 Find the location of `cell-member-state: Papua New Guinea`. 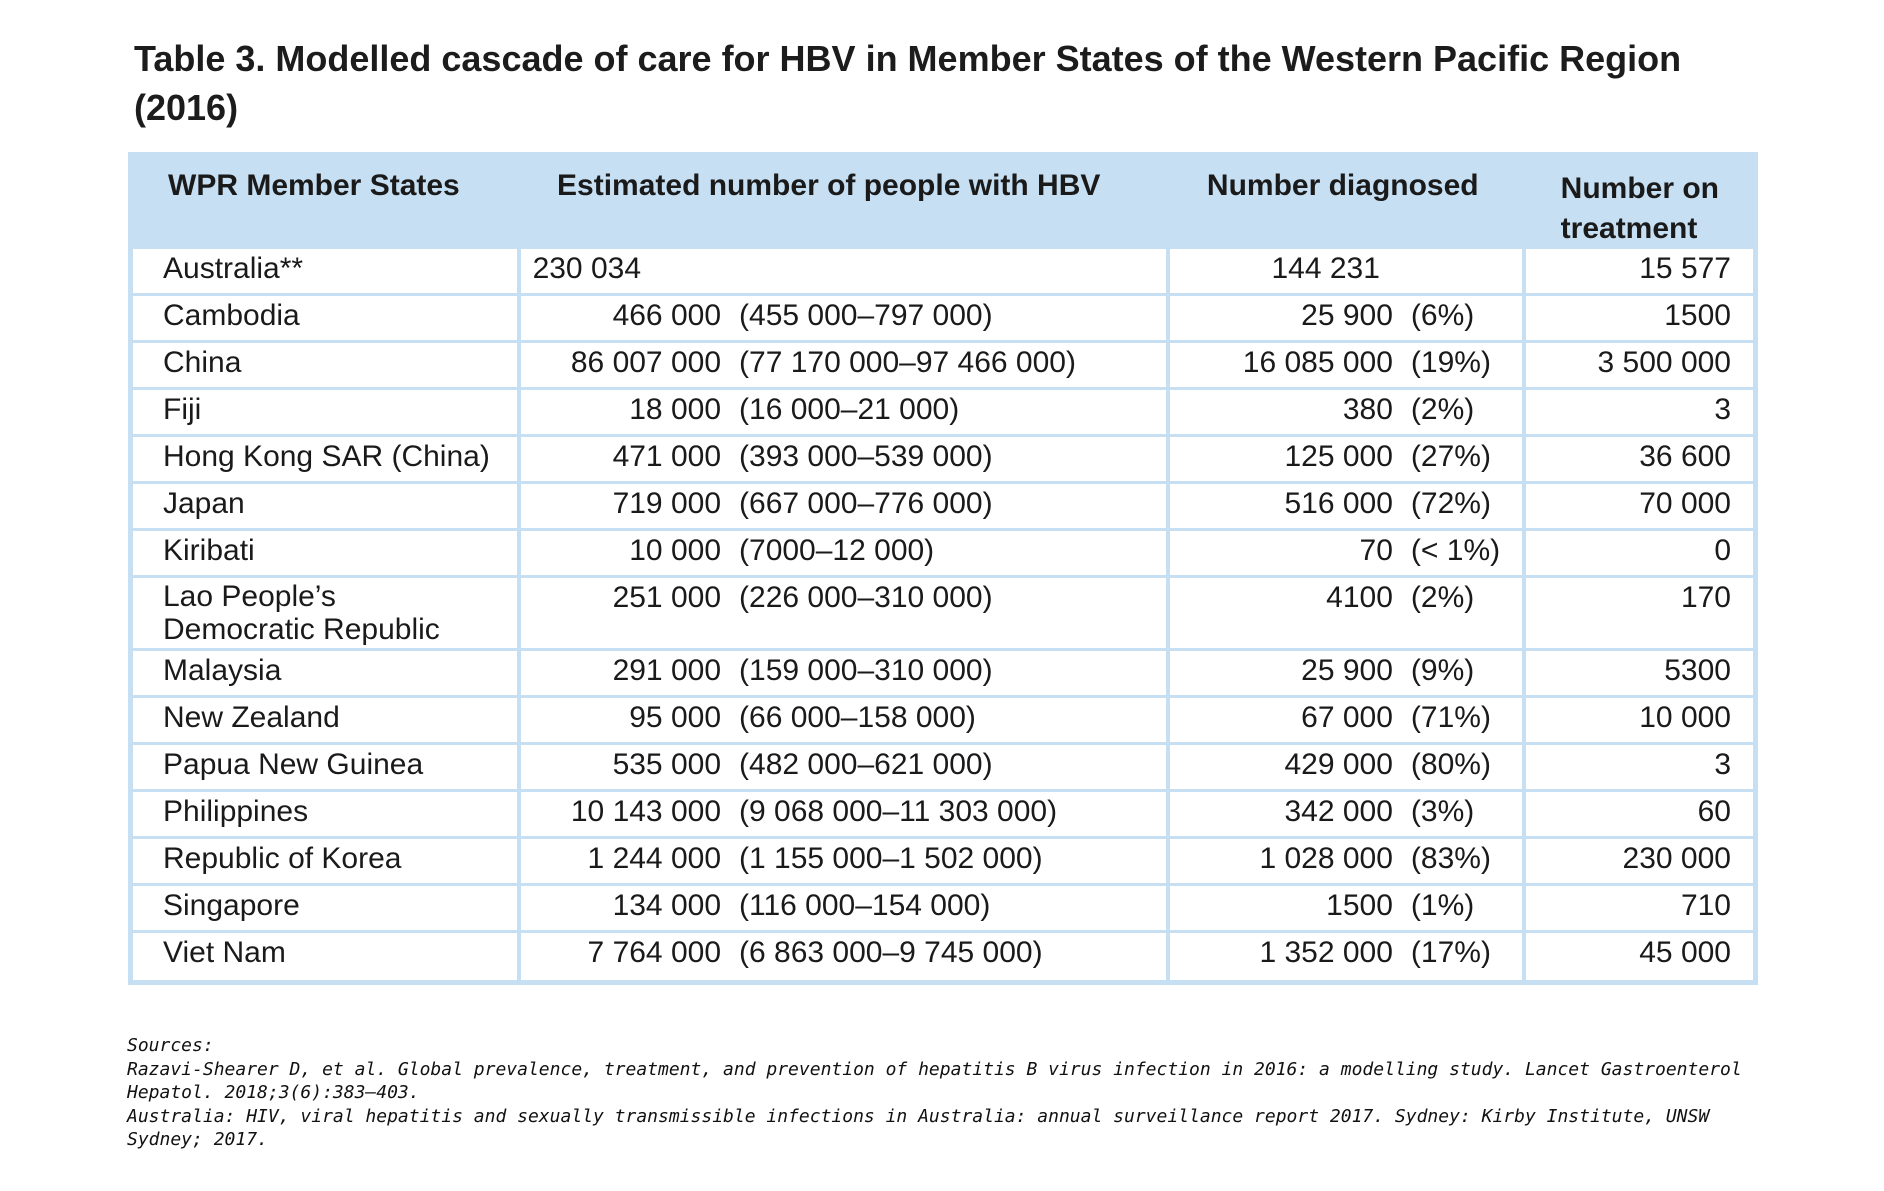

cell-member-state: Papua New Guinea is located at coordinates (327, 768).